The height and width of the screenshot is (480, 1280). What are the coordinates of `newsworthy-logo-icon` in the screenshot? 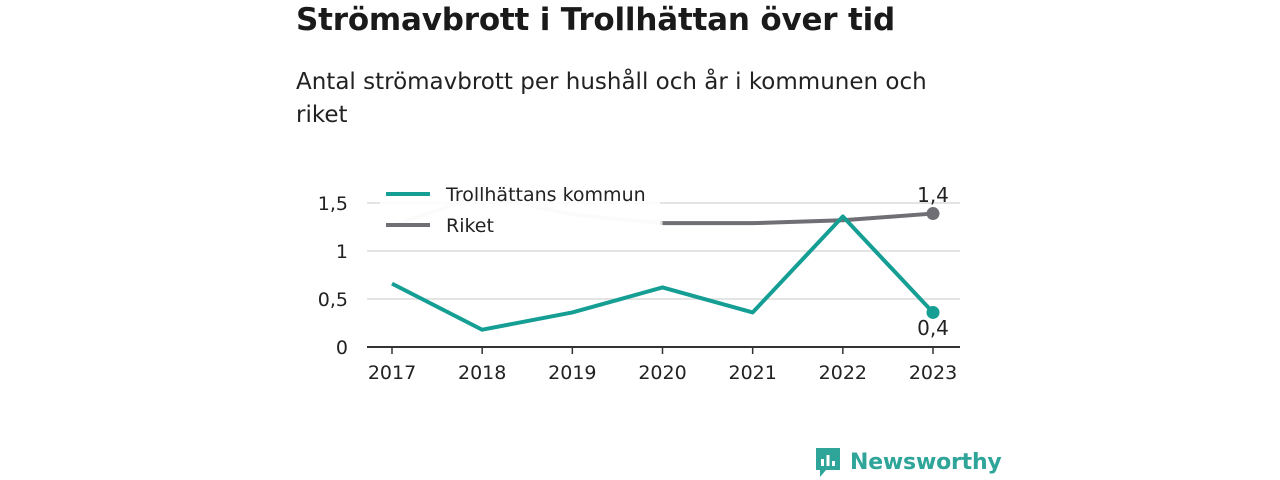 It's located at (828, 462).